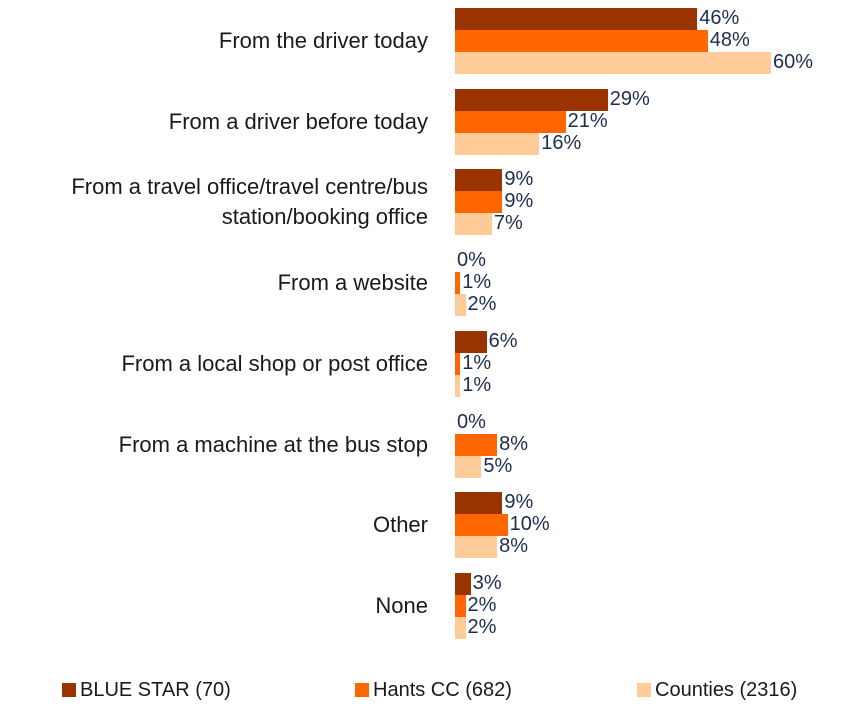 The height and width of the screenshot is (706, 843). I want to click on category-label: From a website, so click(352, 283).